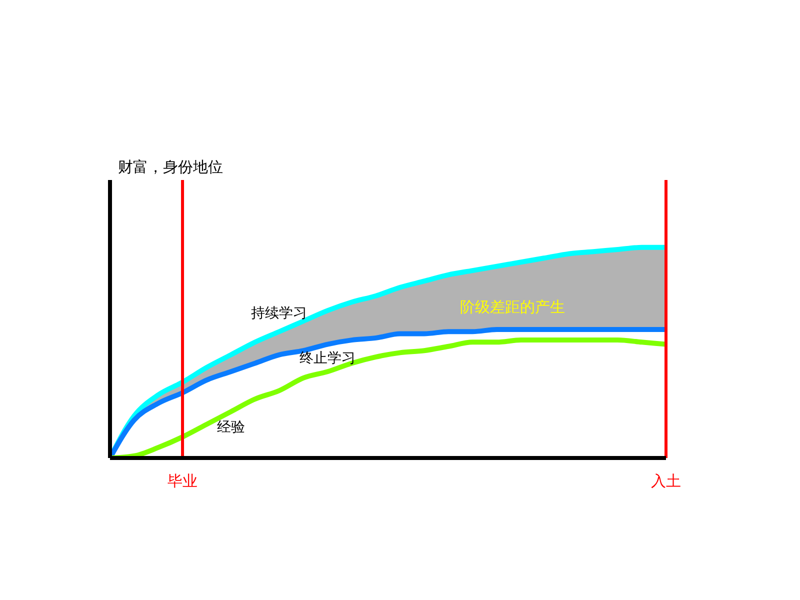  What do you see at coordinates (230, 428) in the screenshot?
I see `series-label: 经验` at bounding box center [230, 428].